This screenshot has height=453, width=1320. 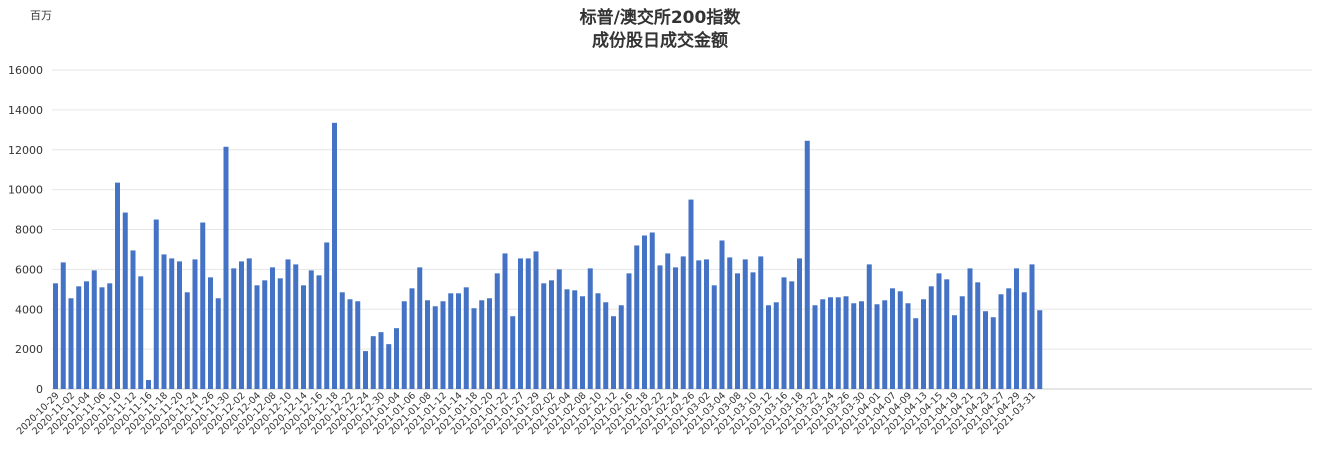 I want to click on y-axis-ticks: 0 2000 4000 6000 8000 10000 12000 14000 16000, so click(x=25, y=230).